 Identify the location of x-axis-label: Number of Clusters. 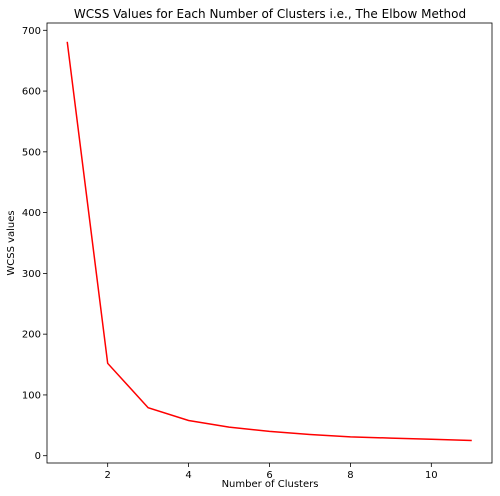
(270, 484).